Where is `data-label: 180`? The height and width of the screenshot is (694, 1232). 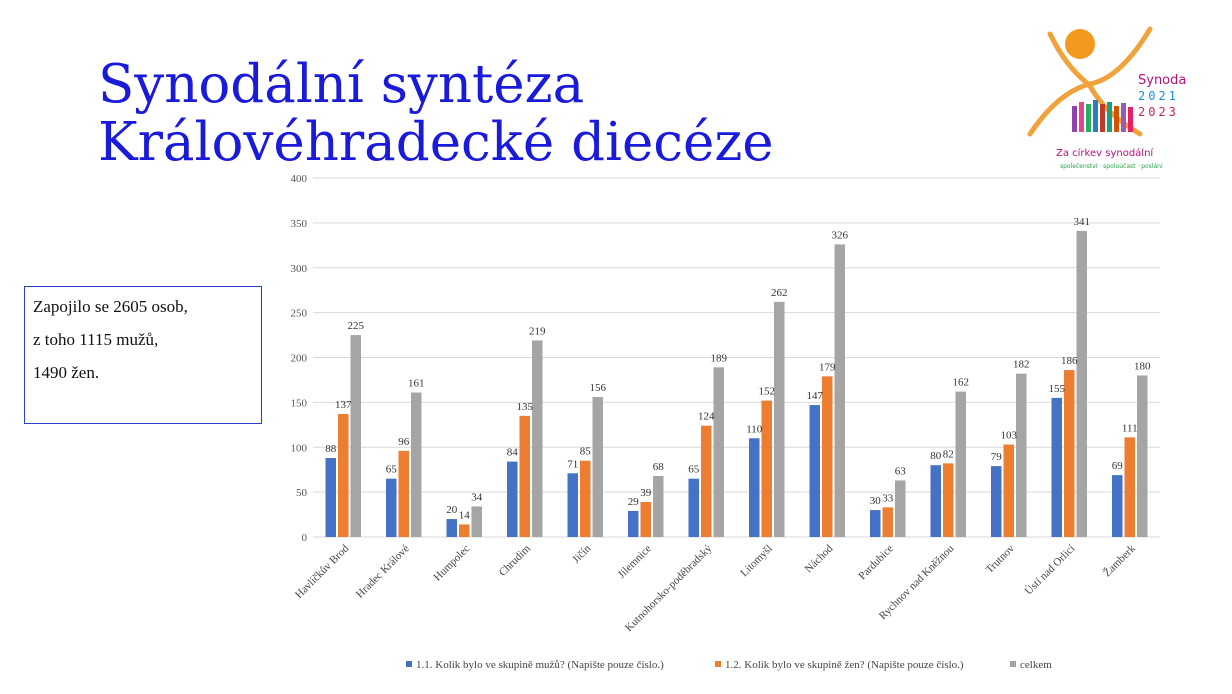
data-label: 180 is located at coordinates (1142, 366).